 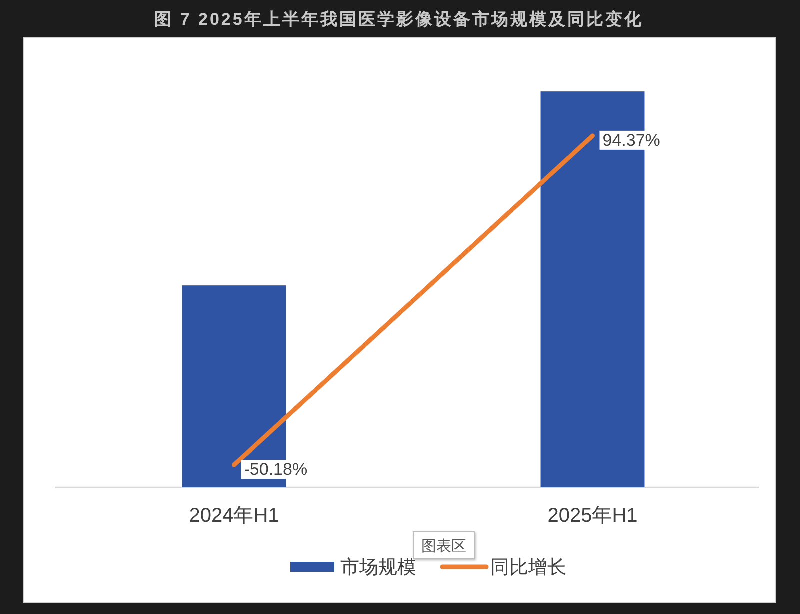 I want to click on legend-item: 同比增长, so click(x=503, y=568).